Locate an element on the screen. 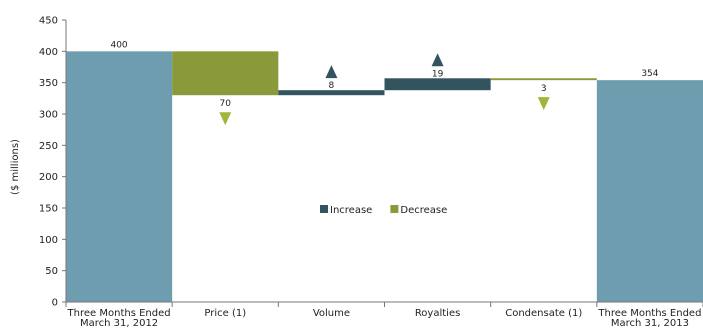 The width and height of the screenshot is (703, 333). data-label-3: 19 is located at coordinates (438, 74).